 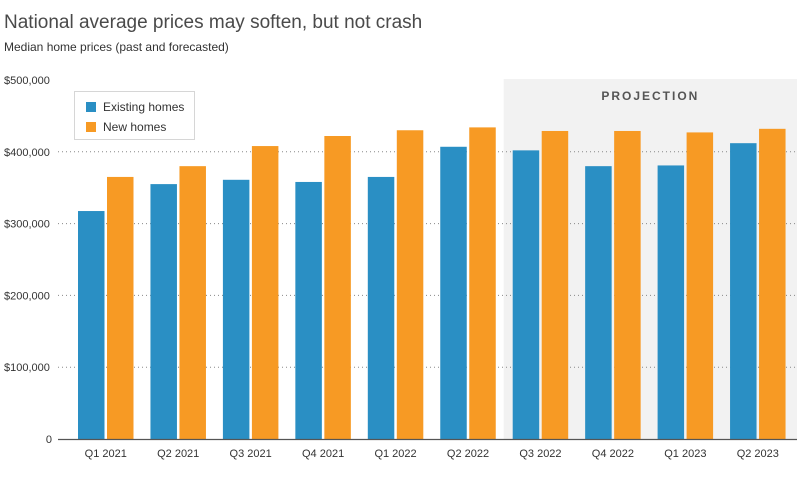 What do you see at coordinates (120, 307) in the screenshot?
I see `bar-new-q1-2021` at bounding box center [120, 307].